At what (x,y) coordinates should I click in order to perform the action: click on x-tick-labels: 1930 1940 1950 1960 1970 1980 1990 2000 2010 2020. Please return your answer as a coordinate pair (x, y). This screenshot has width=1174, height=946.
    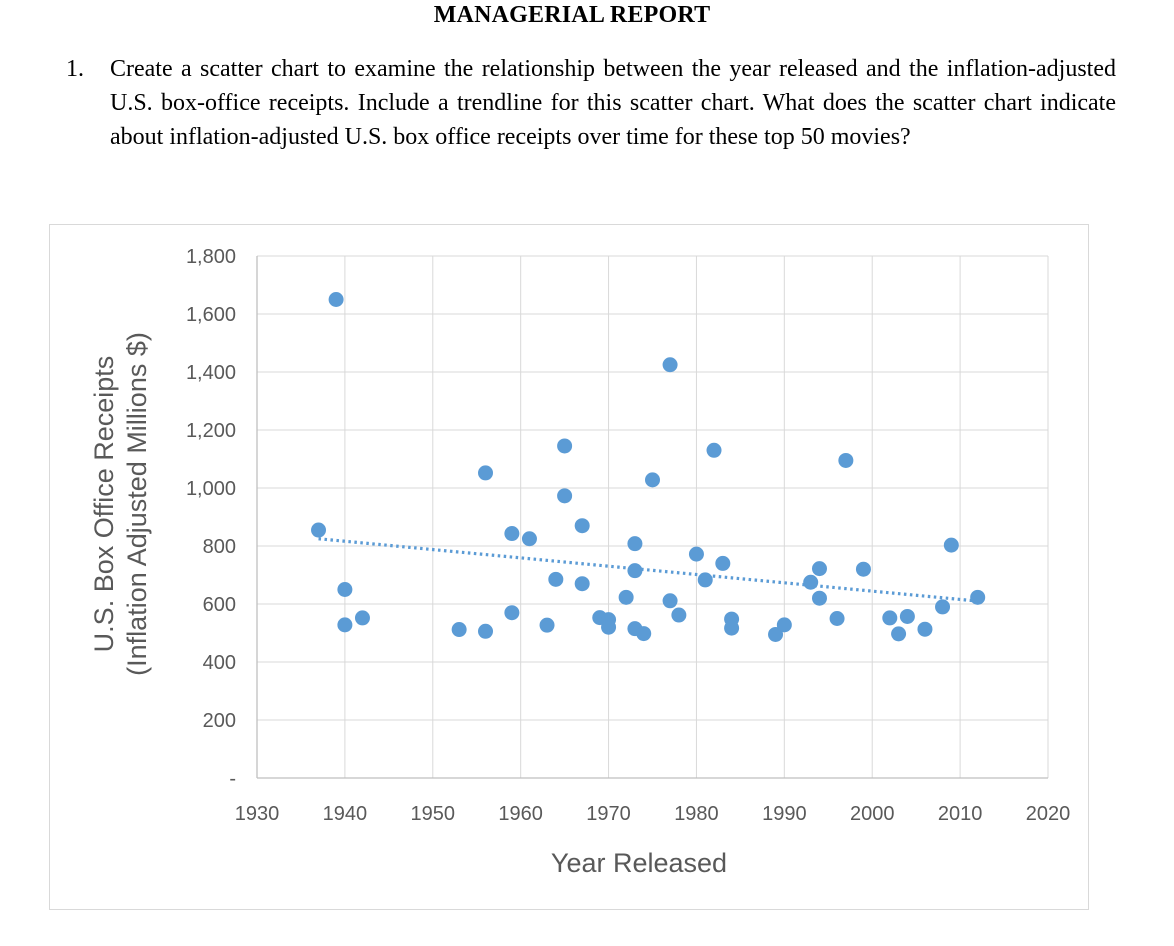
    Looking at the image, I should click on (653, 814).